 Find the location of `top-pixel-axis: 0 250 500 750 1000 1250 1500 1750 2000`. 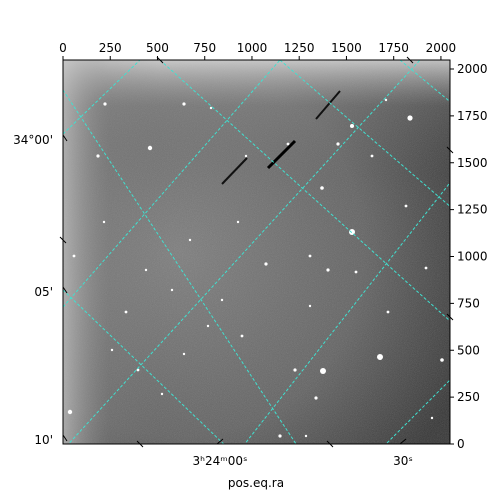

top-pixel-axis: 0 250 500 750 1000 1250 1500 1750 2000 is located at coordinates (257, 50).